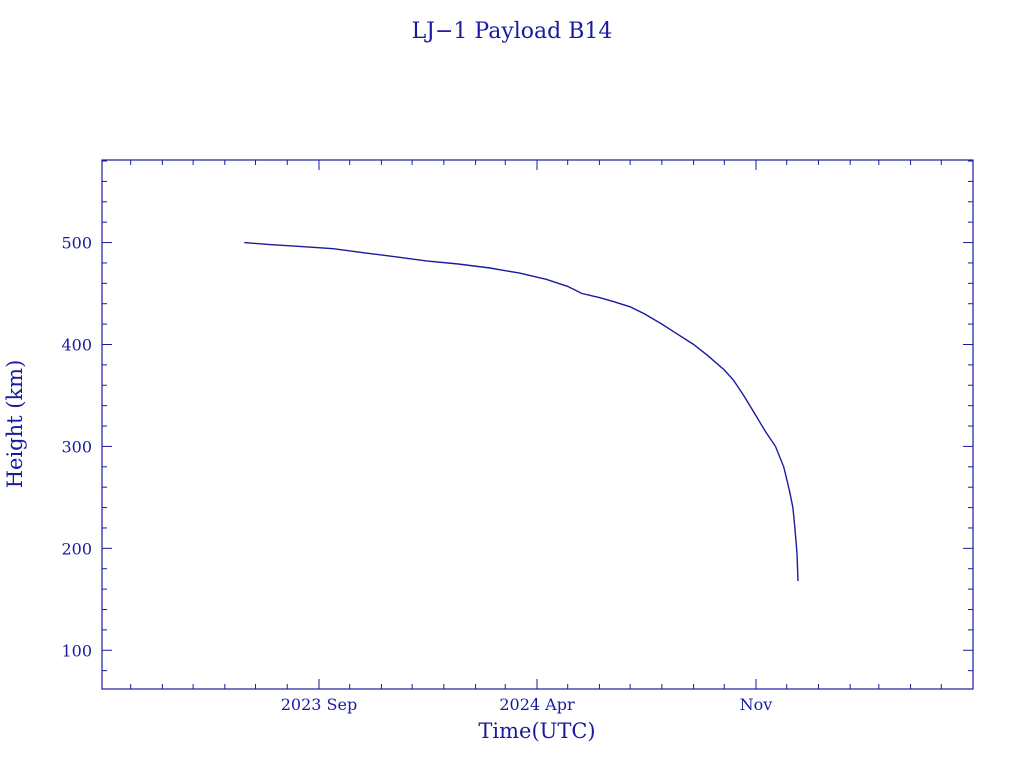 Image resolution: width=1024 pixels, height=768 pixels. I want to click on x-tick-label: 2024 Apr, so click(537, 704).